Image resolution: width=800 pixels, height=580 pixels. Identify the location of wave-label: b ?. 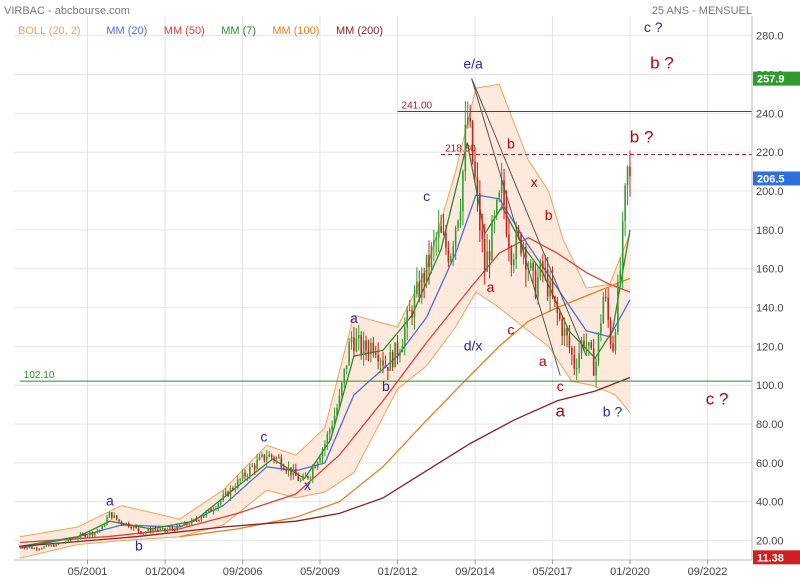
(613, 411).